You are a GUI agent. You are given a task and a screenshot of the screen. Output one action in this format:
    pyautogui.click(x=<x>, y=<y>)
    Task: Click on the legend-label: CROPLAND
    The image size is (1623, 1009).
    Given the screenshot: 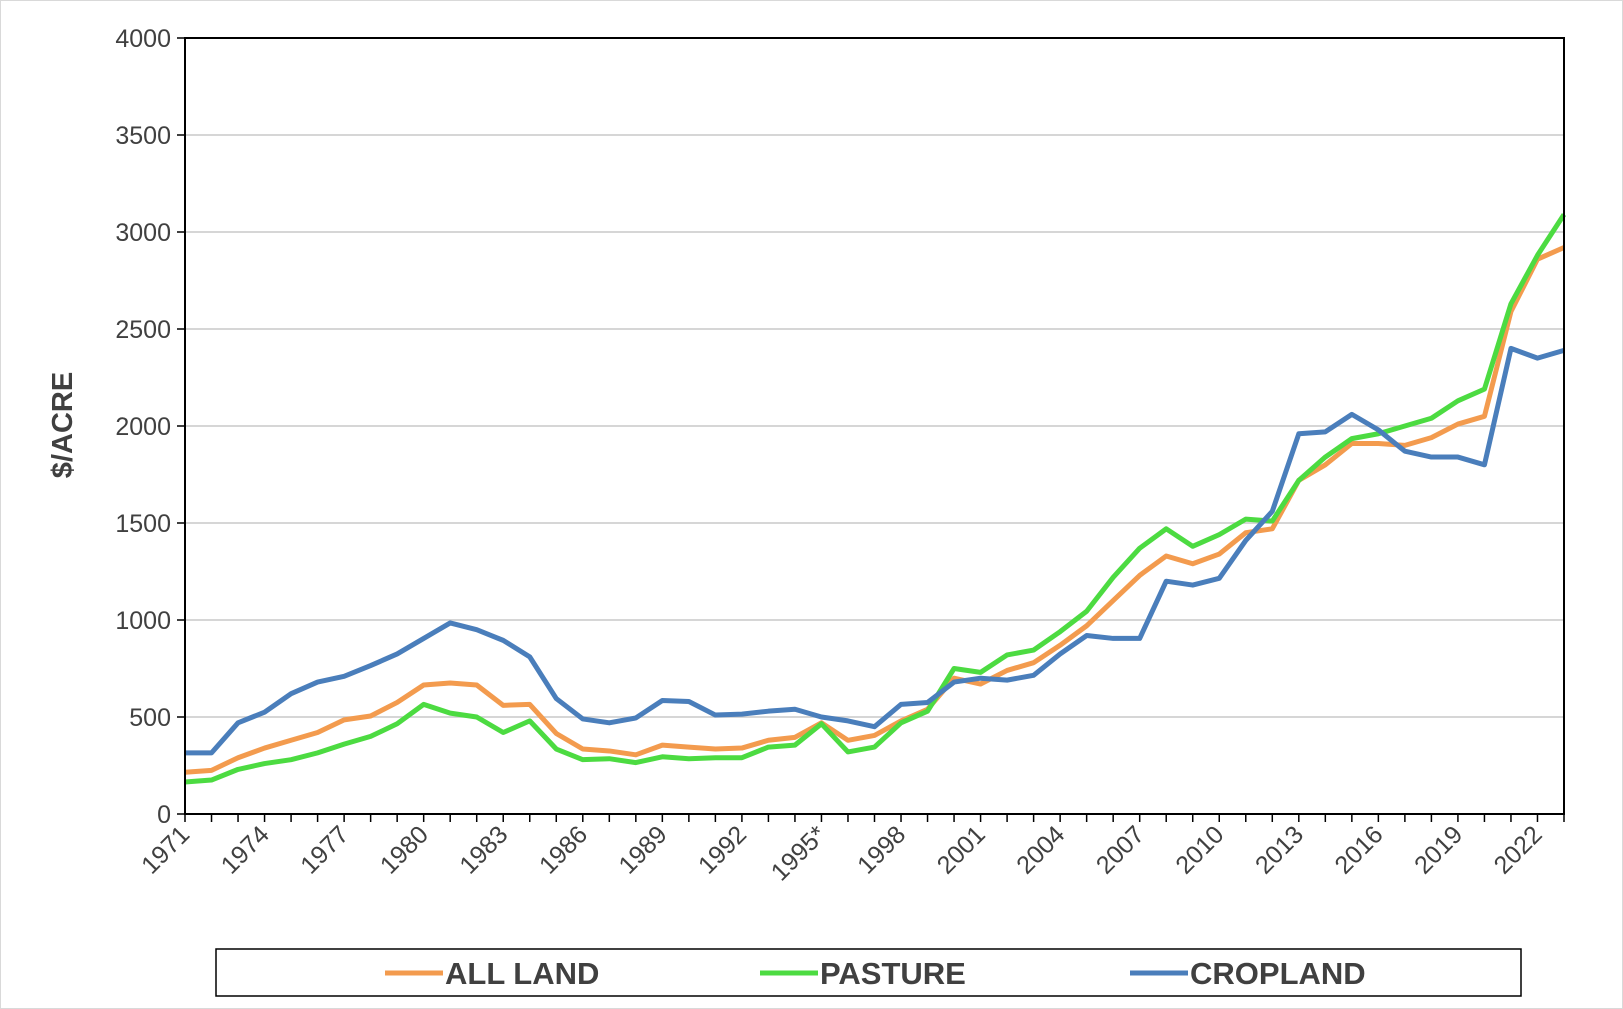 What is the action you would take?
    pyautogui.click(x=1278, y=973)
    